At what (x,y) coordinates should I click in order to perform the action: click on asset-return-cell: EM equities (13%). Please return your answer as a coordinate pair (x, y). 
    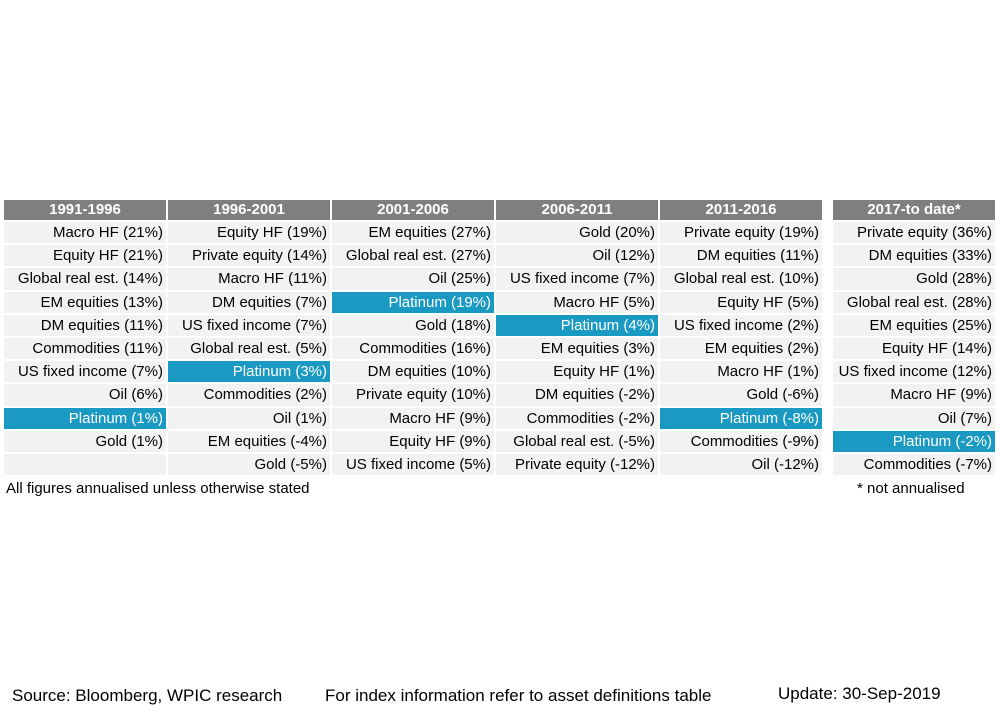
    Looking at the image, I should click on (85, 302).